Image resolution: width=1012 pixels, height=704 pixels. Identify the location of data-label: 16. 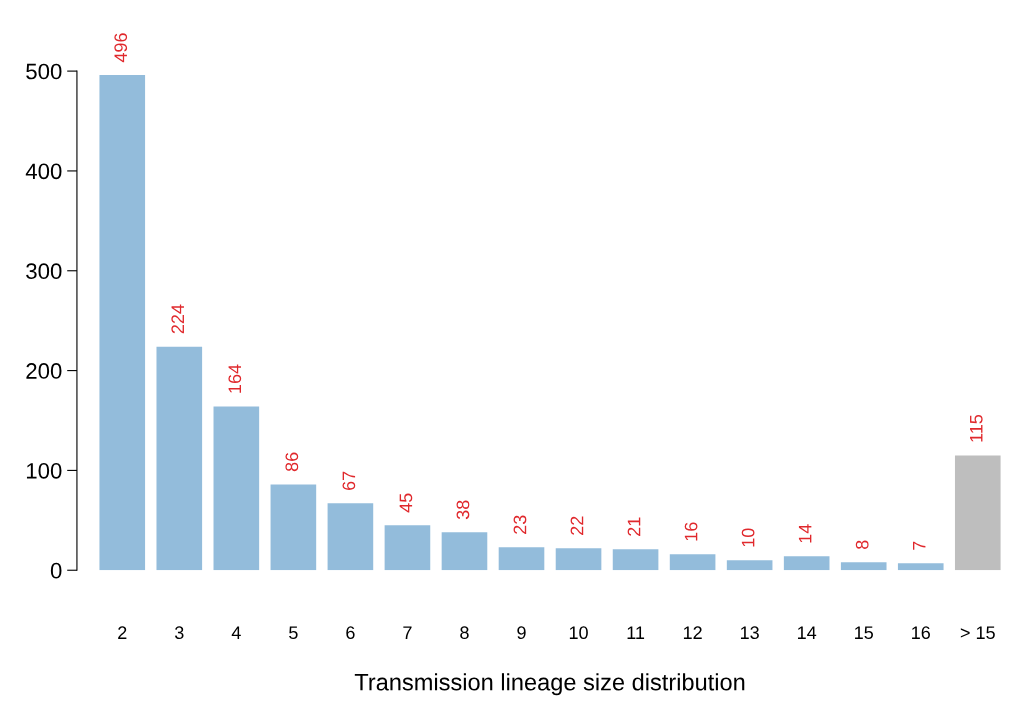
(691, 531).